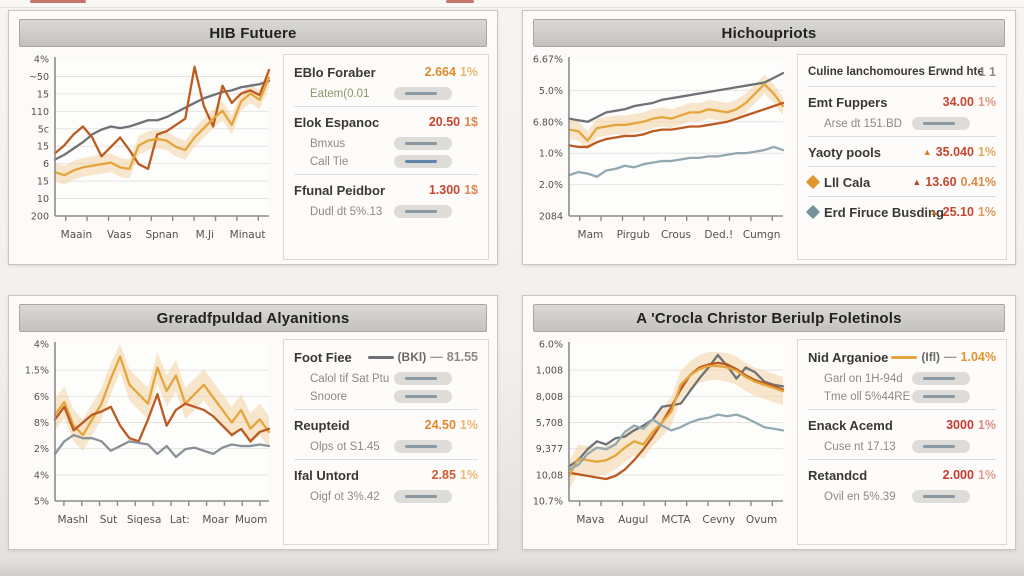  What do you see at coordinates (322, 425) in the screenshot?
I see `stat-label: Reupteid` at bounding box center [322, 425].